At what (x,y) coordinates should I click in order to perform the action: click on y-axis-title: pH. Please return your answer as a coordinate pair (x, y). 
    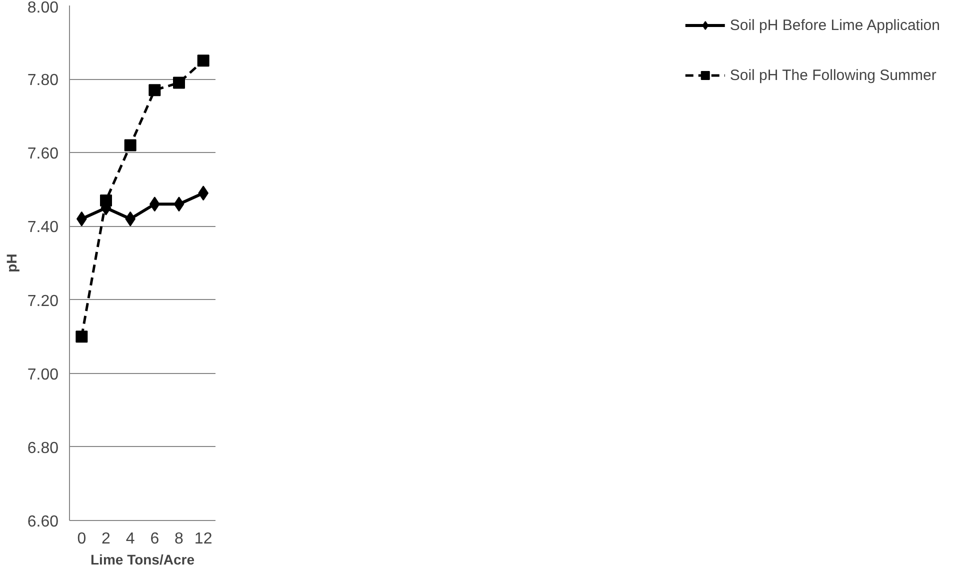
    Looking at the image, I should click on (11, 263).